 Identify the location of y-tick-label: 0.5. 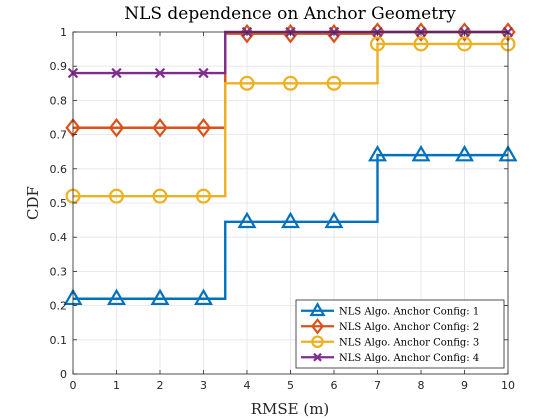
(59, 203).